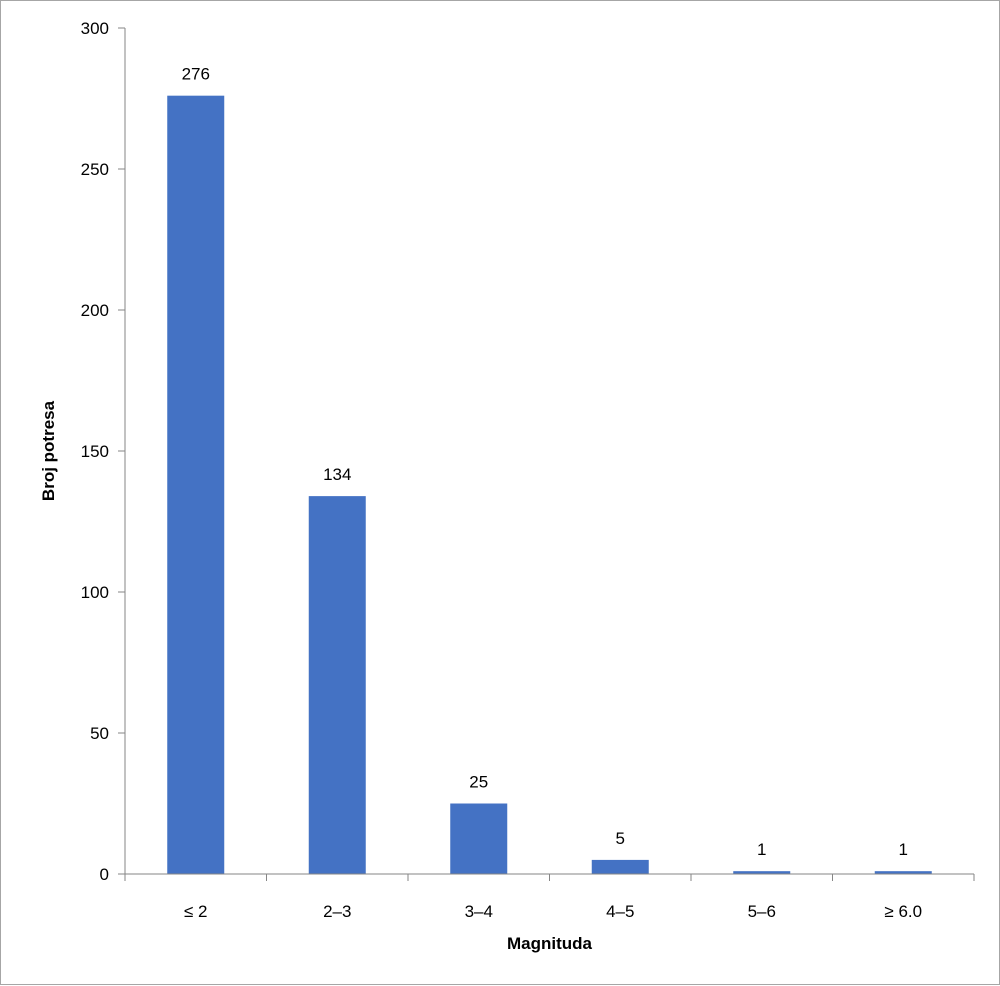 Image resolution: width=1000 pixels, height=986 pixels. I want to click on y-tick-label: 200, so click(95, 310).